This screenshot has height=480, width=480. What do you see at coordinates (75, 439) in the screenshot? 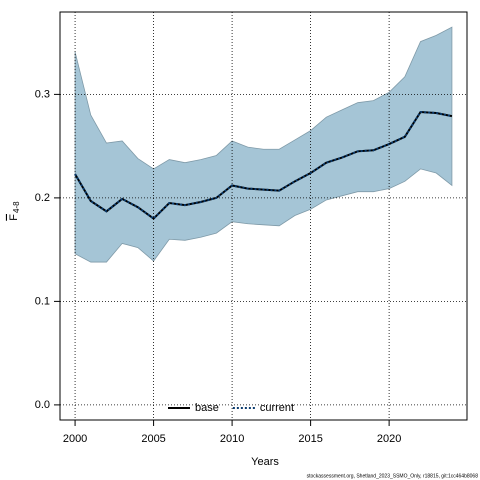
I see `x-tick-label: 2000` at bounding box center [75, 439].